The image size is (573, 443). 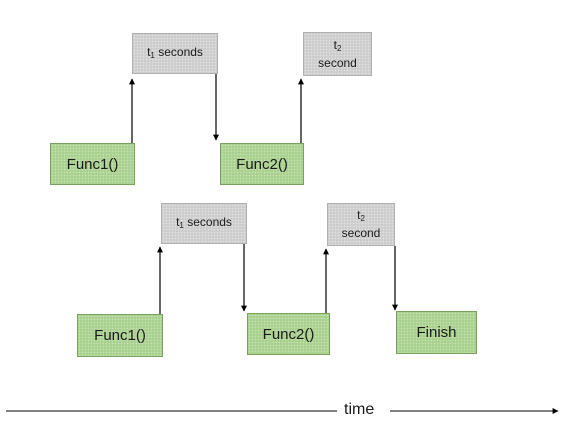 What do you see at coordinates (361, 233) in the screenshot?
I see `wait-t2-unit-row2: second` at bounding box center [361, 233].